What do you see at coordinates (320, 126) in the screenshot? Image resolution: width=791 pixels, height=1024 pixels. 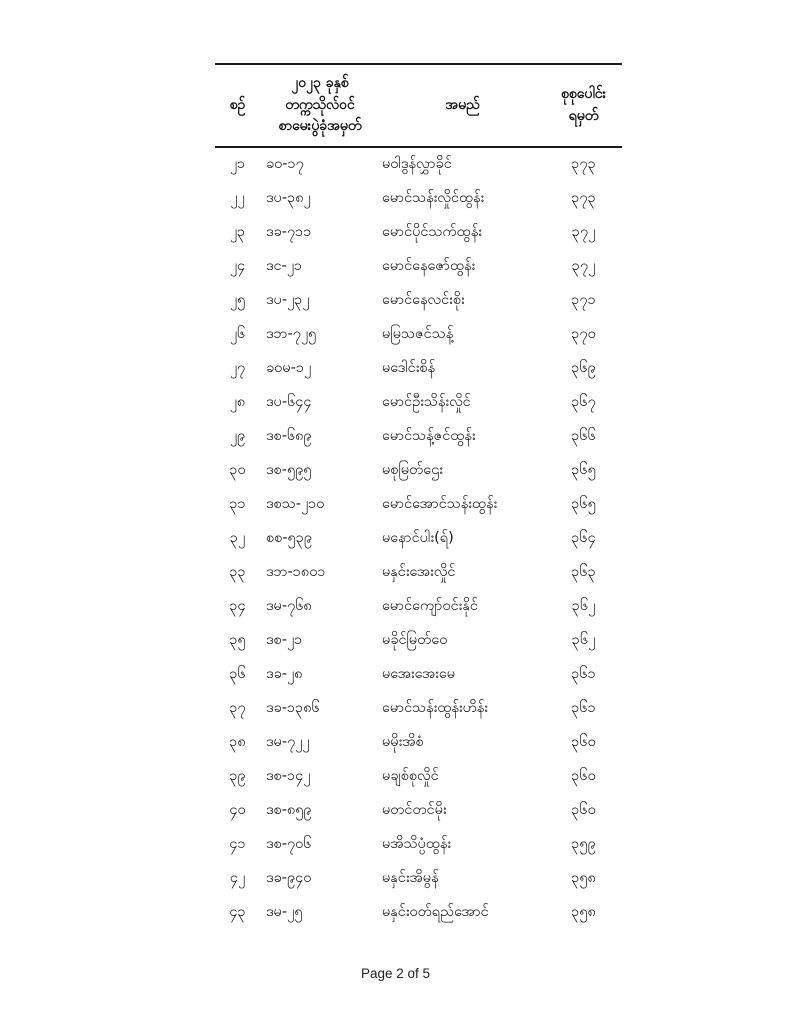 I see `header-roll-line3: စာမေးပွဲခုံအမှတ်` at bounding box center [320, 126].